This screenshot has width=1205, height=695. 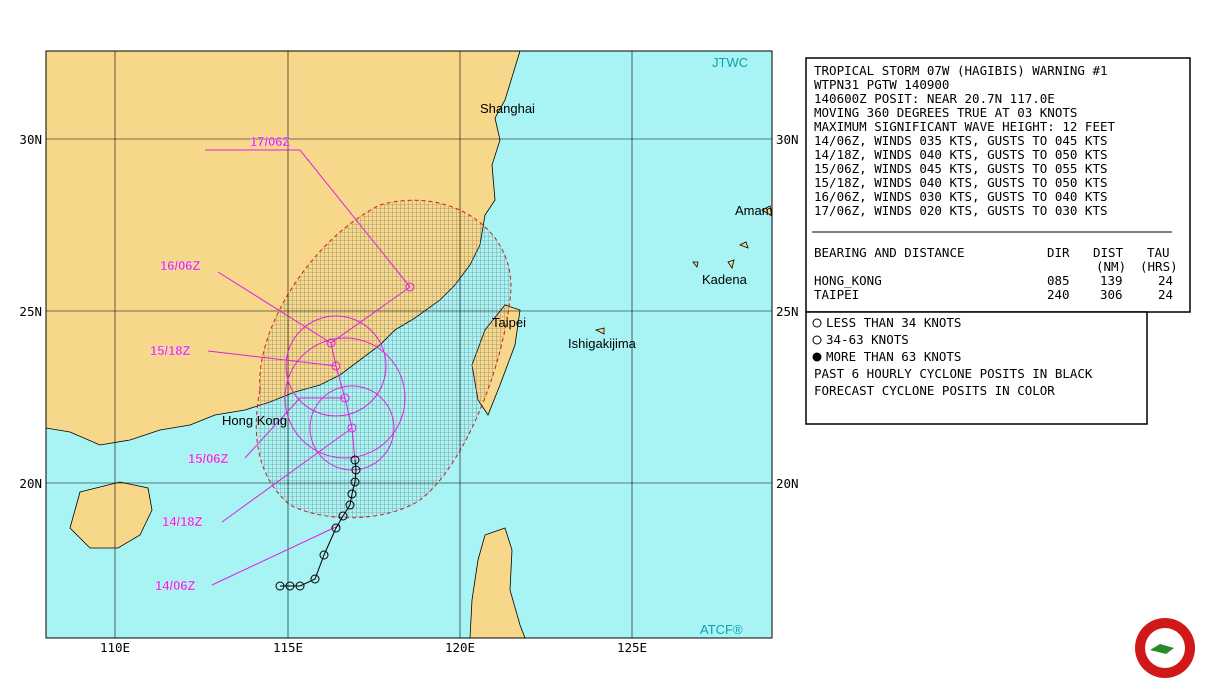 What do you see at coordinates (507, 108) in the screenshot?
I see `place-label: Shanghai` at bounding box center [507, 108].